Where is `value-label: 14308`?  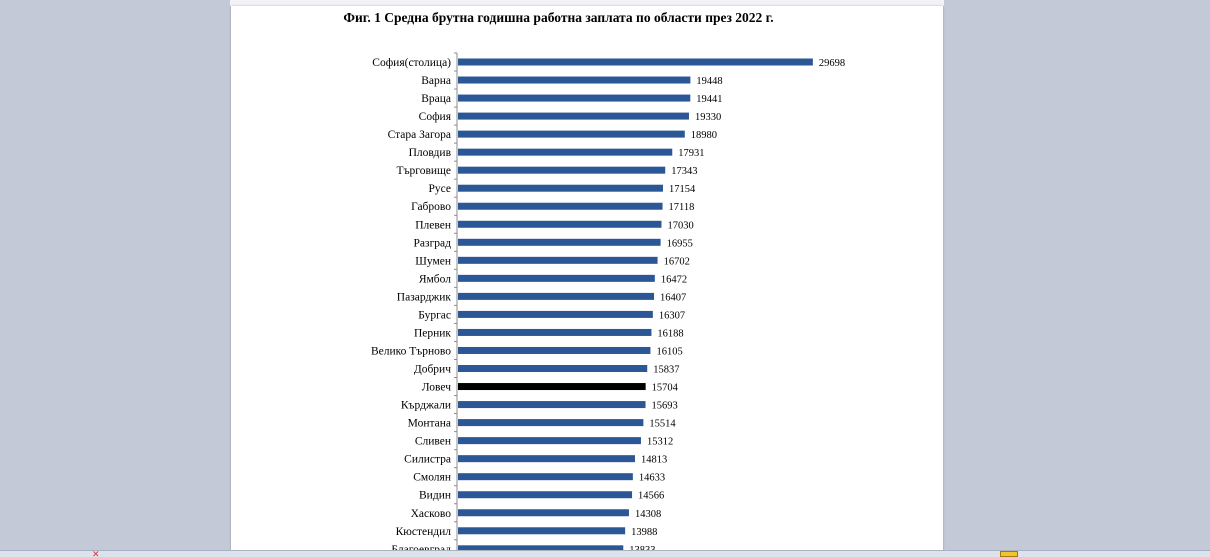 value-label: 14308 is located at coordinates (648, 514).